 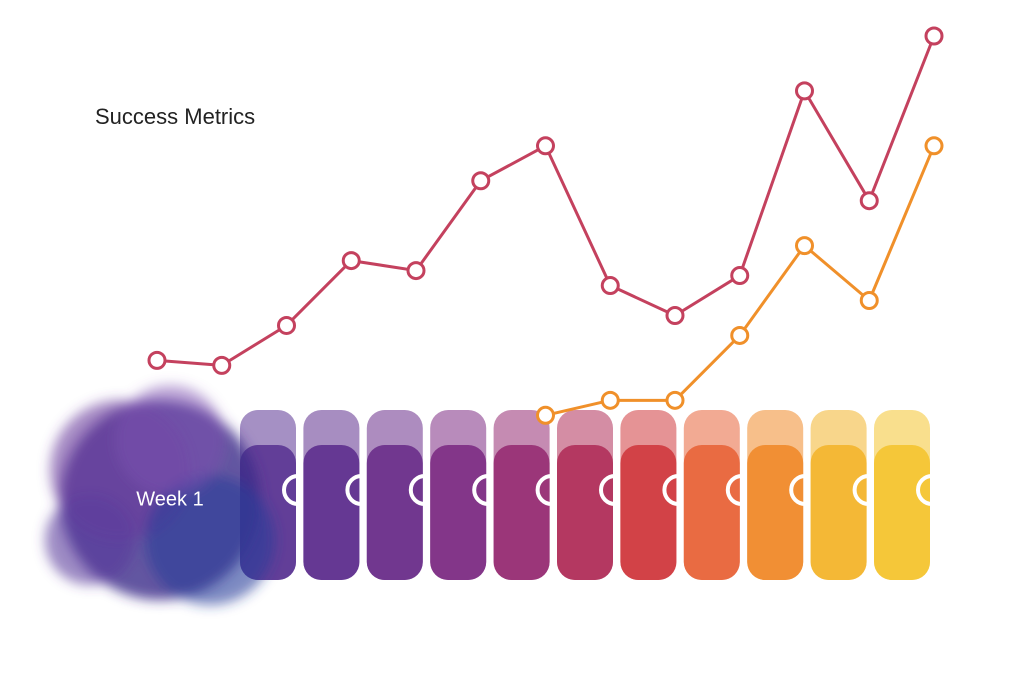 I want to click on chart-title: Success Metrics, so click(x=175, y=116).